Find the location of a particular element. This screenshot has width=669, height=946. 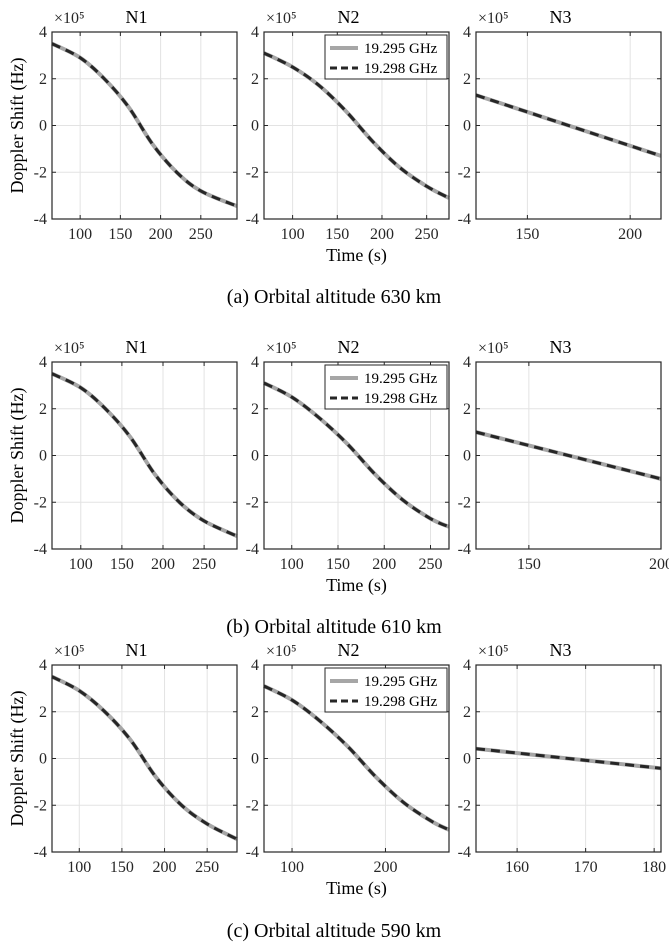

legend-entry: 19.295 GHz is located at coordinates (401, 682).